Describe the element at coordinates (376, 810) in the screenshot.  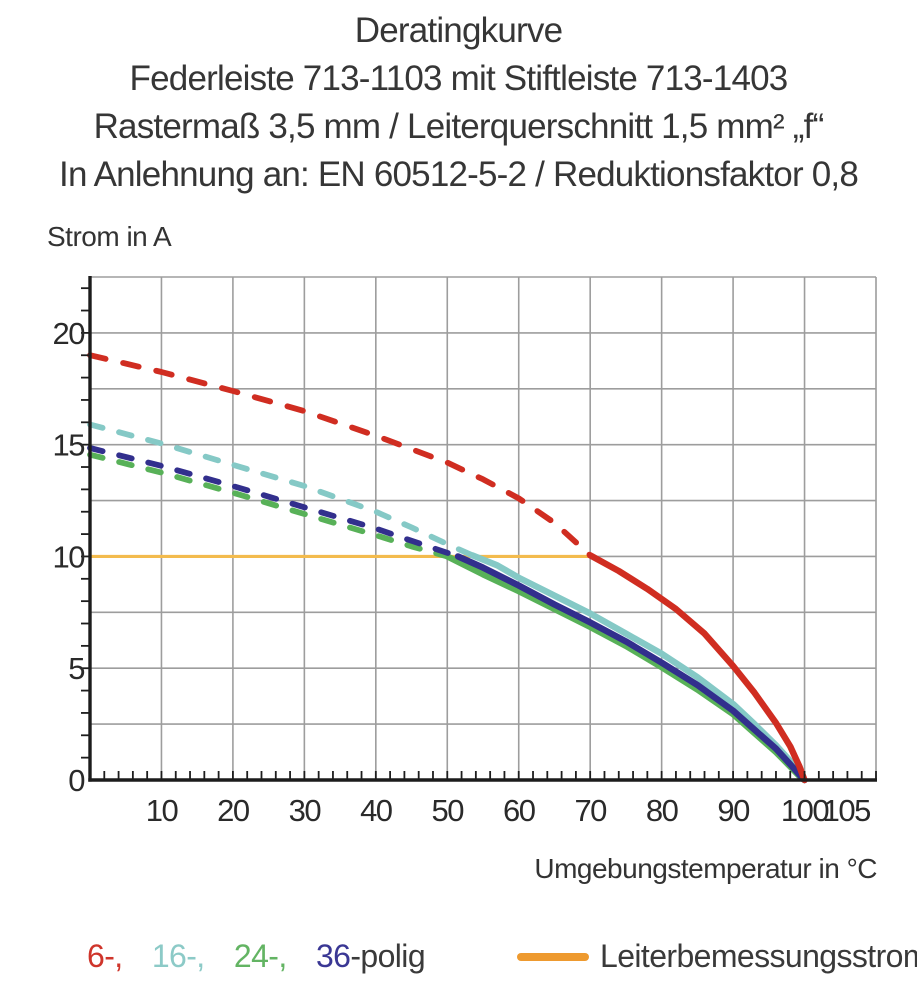
I see `x-tick-label: 40` at that location.